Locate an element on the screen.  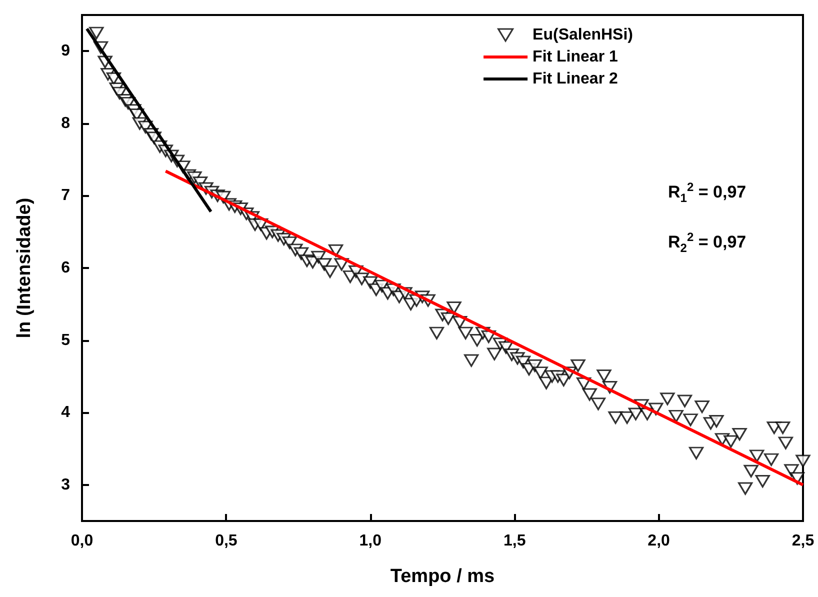
y-tick-label: 5 is located at coordinates (65, 340).